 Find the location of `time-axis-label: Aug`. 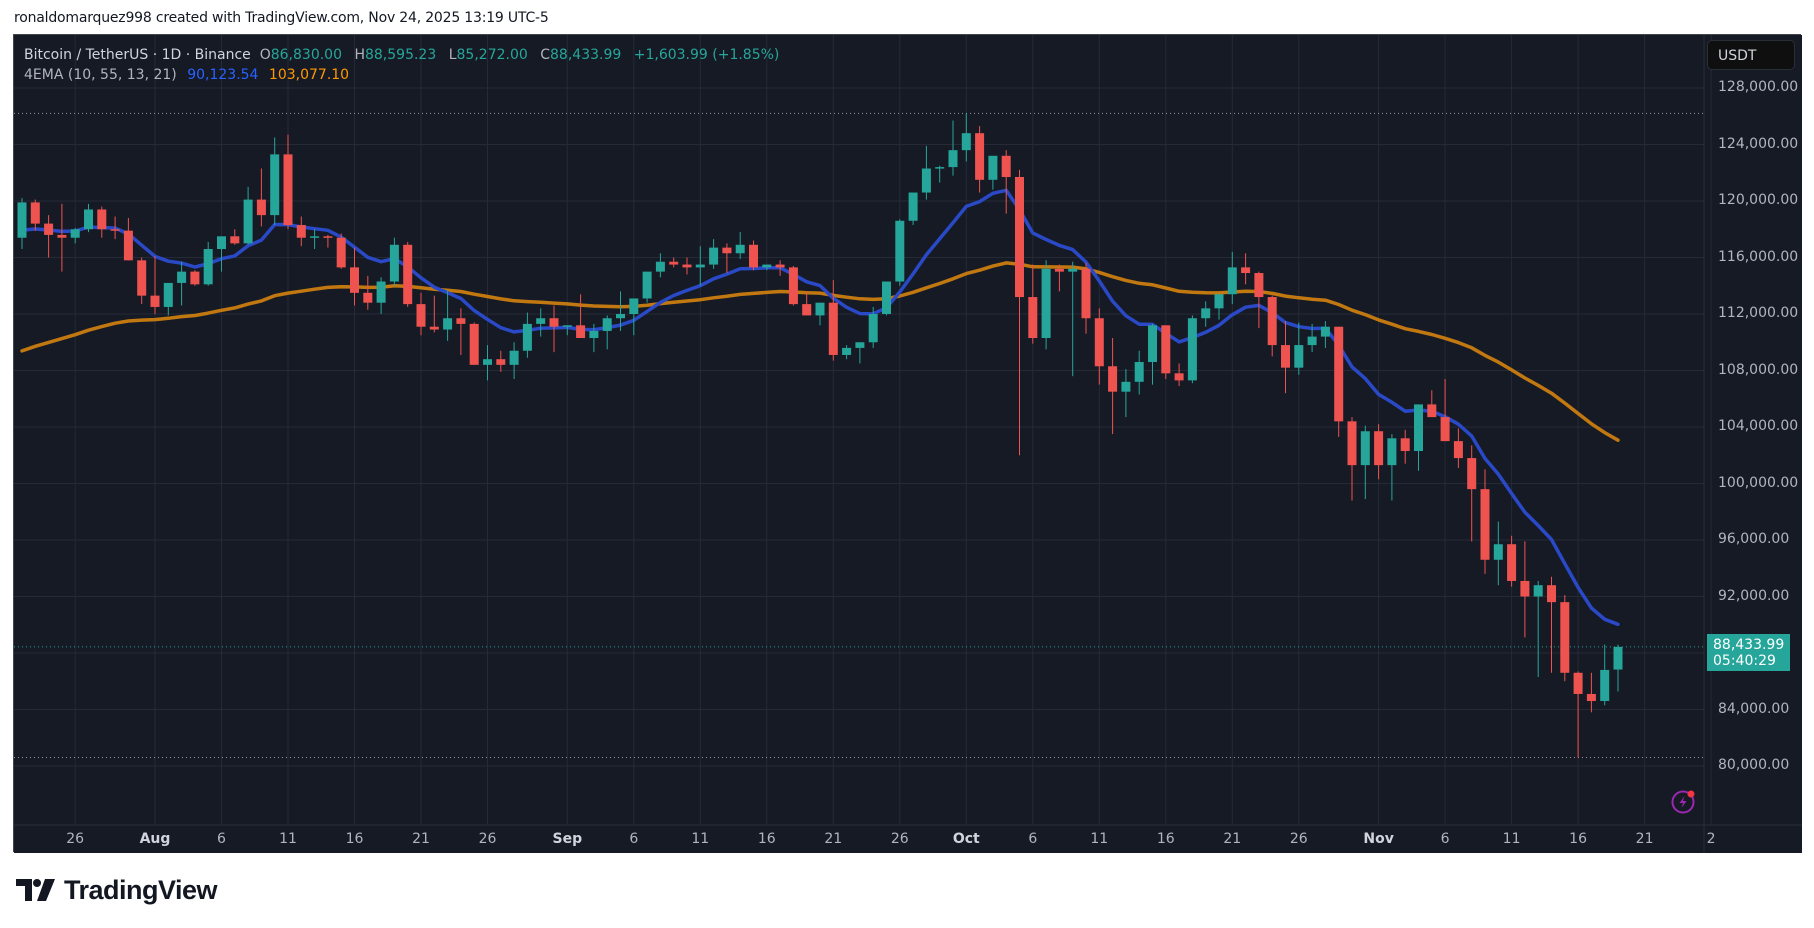

time-axis-label: Aug is located at coordinates (155, 839).